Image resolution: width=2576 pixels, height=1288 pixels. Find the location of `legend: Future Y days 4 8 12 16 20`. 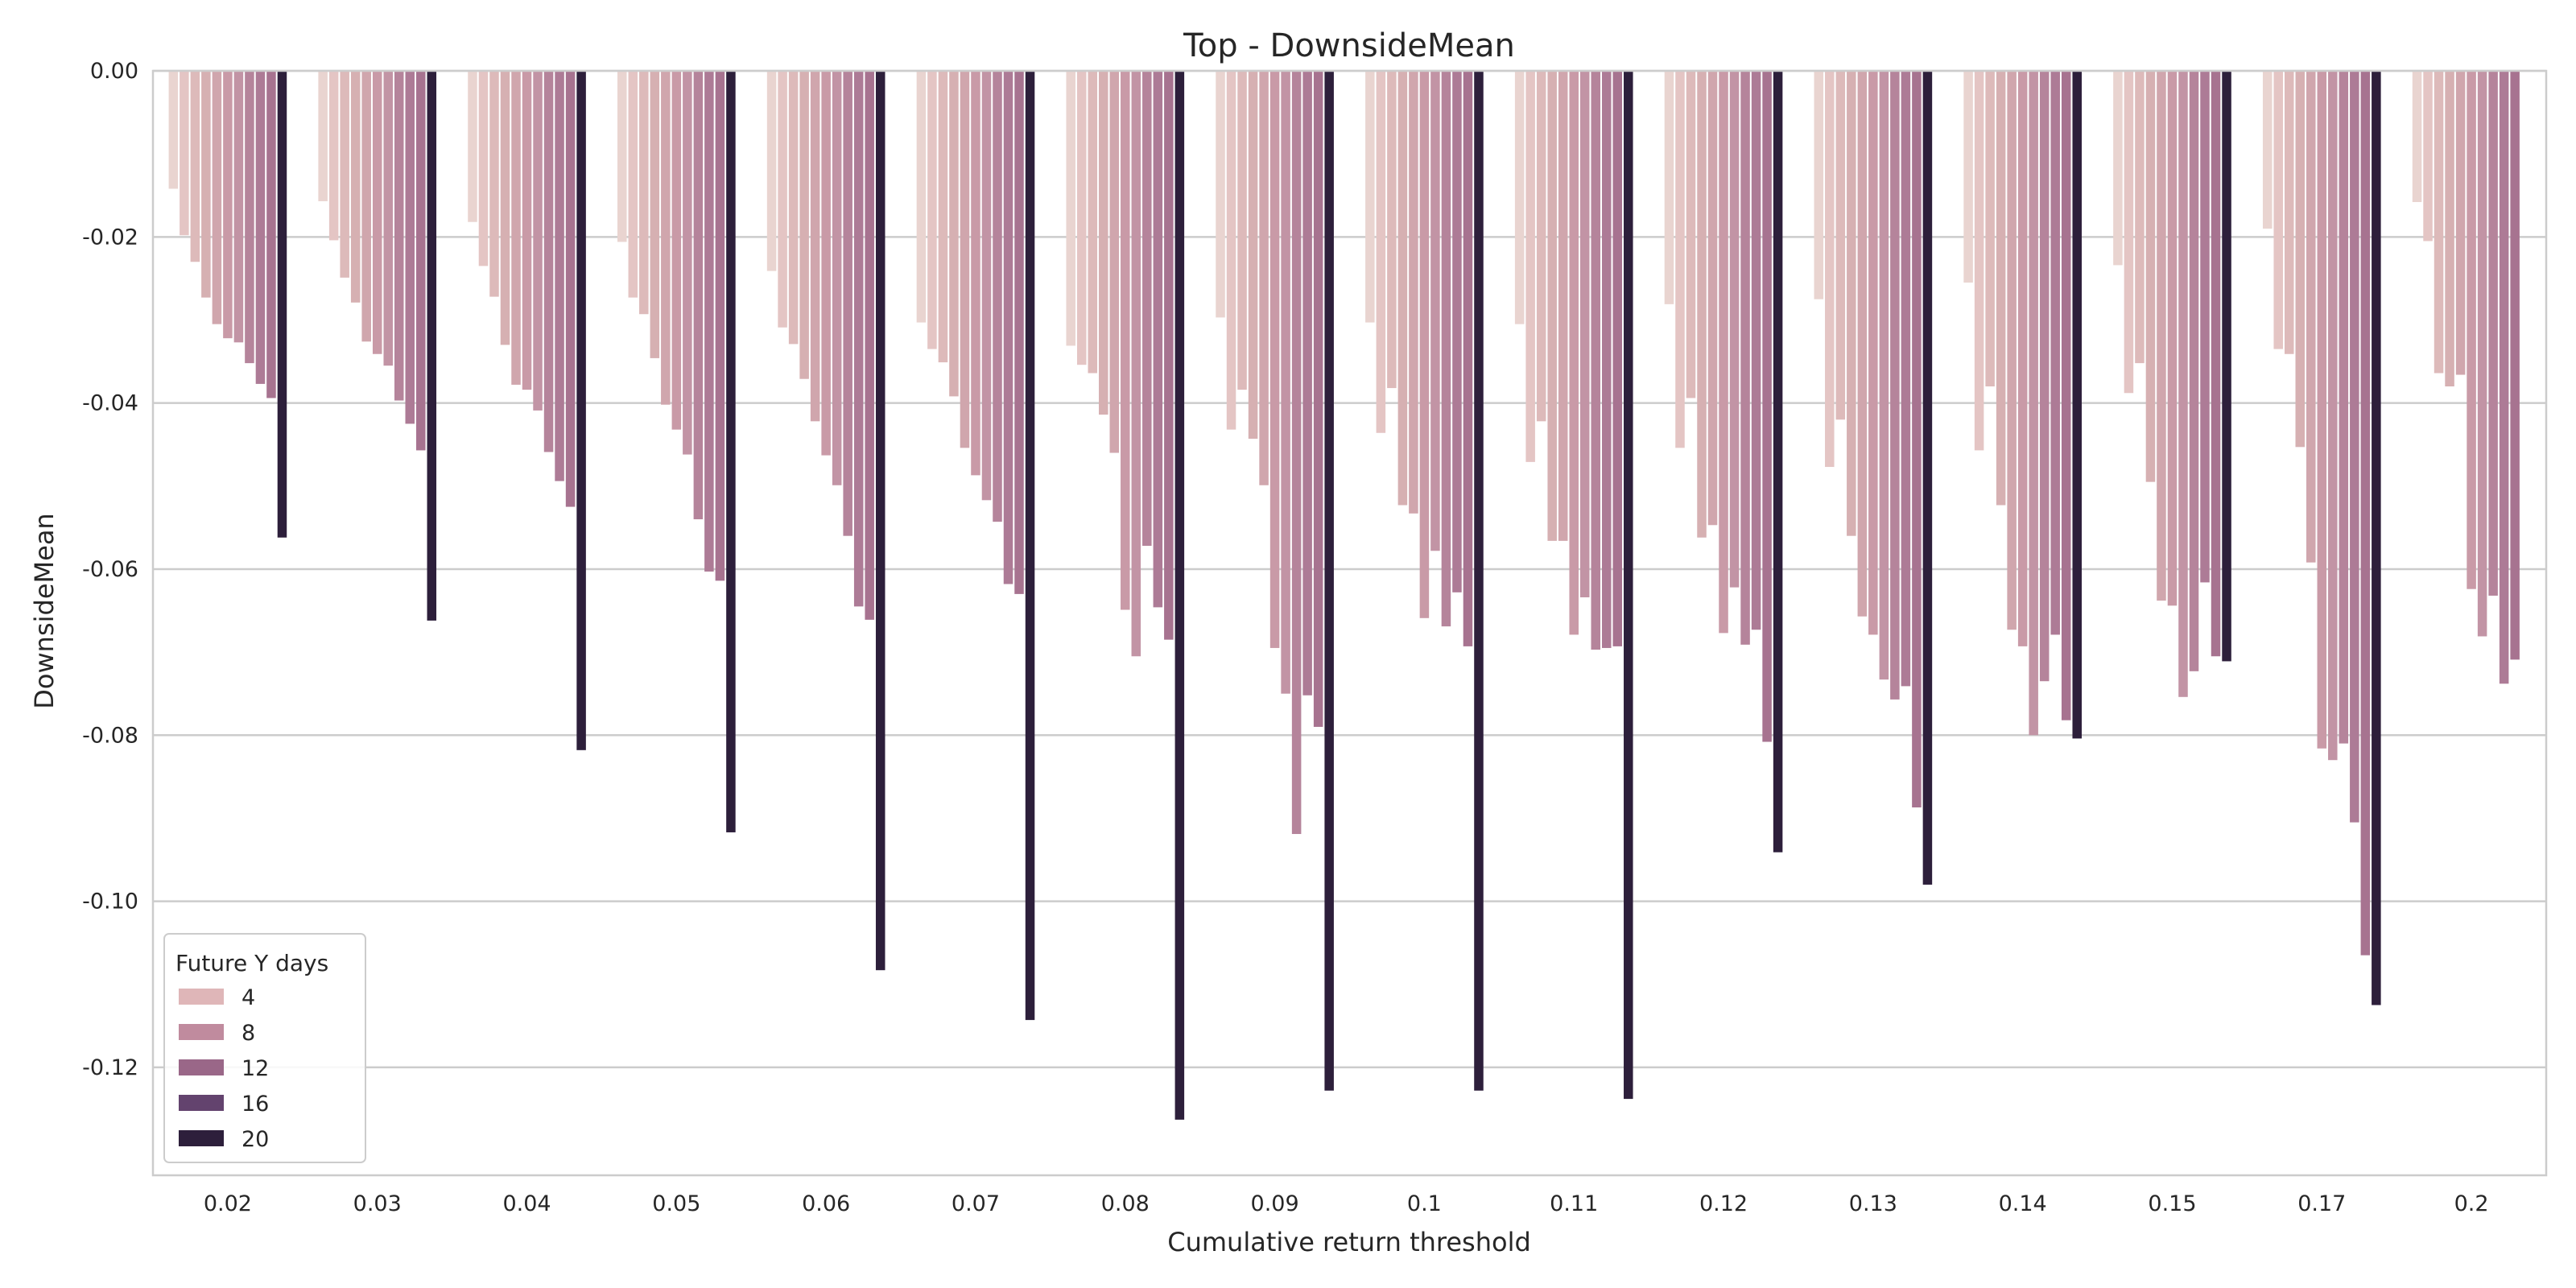

legend: Future Y days 4 8 12 16 20 is located at coordinates (264, 1048).